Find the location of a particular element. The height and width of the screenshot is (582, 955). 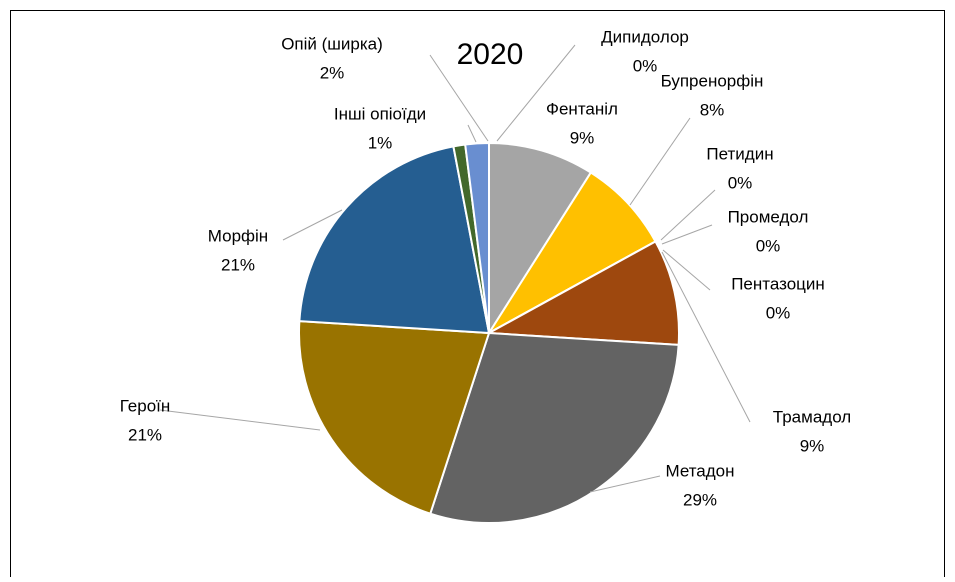

slice-value-label: 29% is located at coordinates (700, 499).